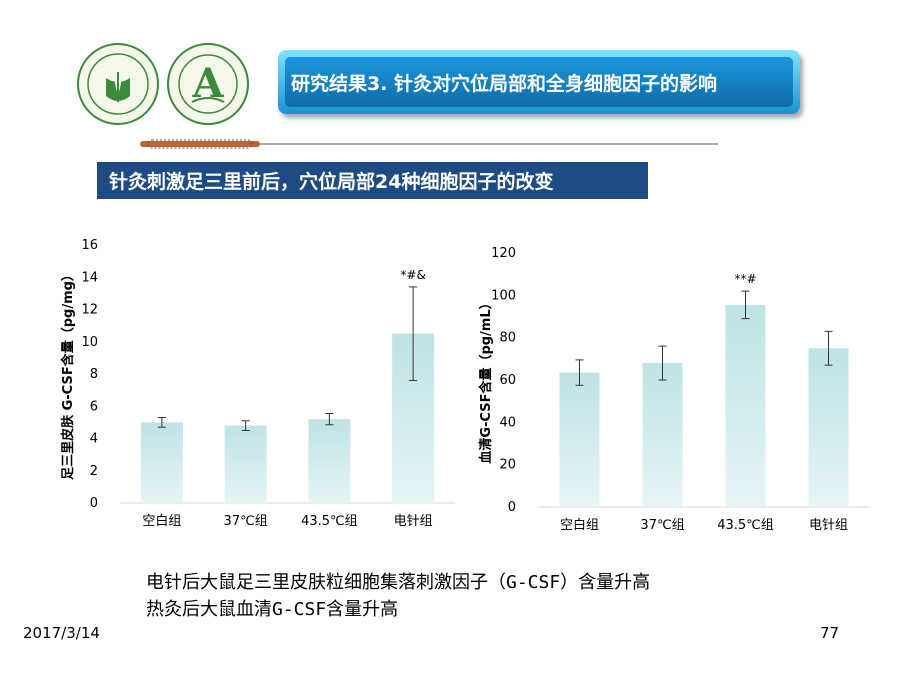  What do you see at coordinates (89, 277) in the screenshot?
I see `y-tick-label: 14` at bounding box center [89, 277].